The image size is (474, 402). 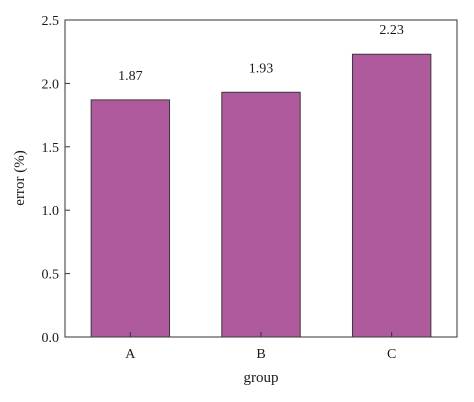 What do you see at coordinates (261, 53) in the screenshot?
I see `data-labels-group: 1.87 1.93 2.23` at bounding box center [261, 53].